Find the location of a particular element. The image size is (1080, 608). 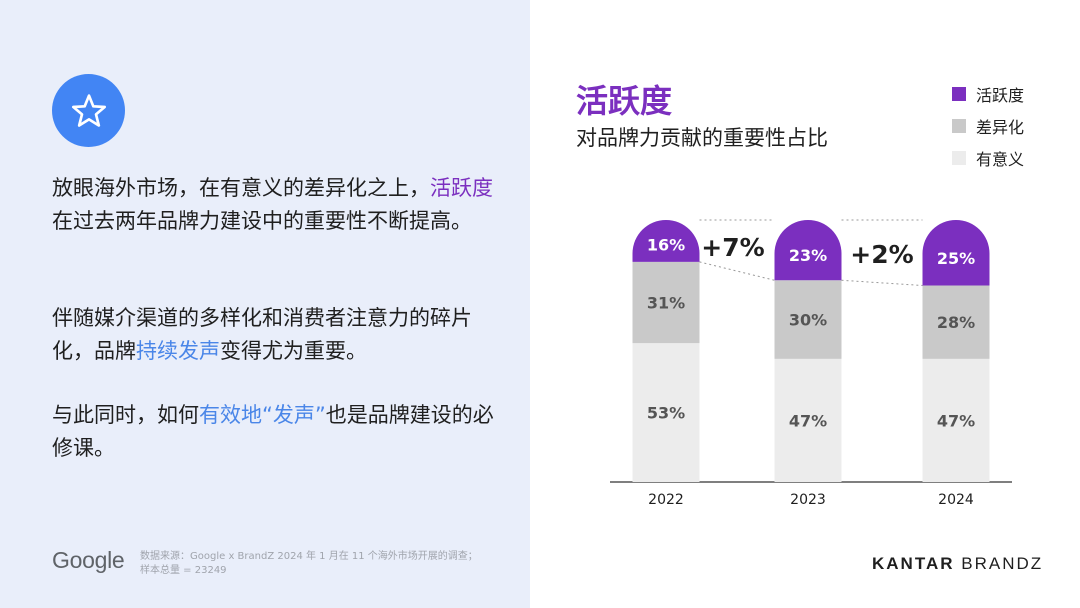

legend-swatch-meaningful is located at coordinates (959, 158).